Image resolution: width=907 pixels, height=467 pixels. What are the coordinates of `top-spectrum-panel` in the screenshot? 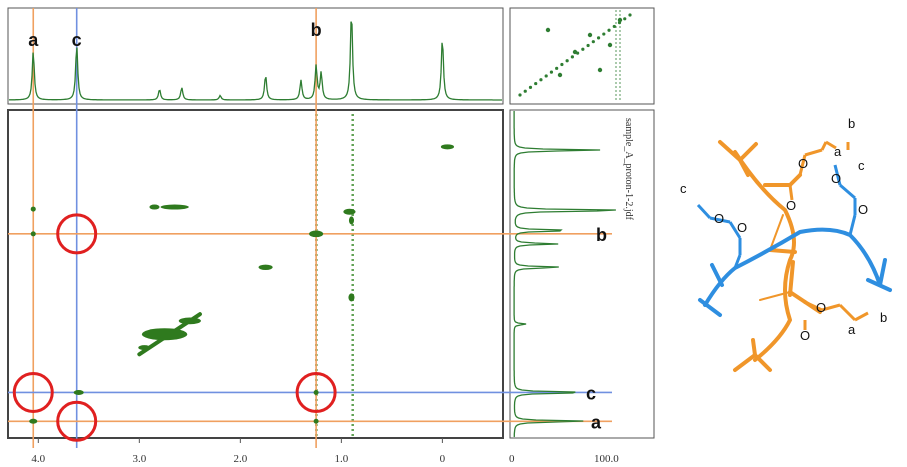 It's located at (255, 56).